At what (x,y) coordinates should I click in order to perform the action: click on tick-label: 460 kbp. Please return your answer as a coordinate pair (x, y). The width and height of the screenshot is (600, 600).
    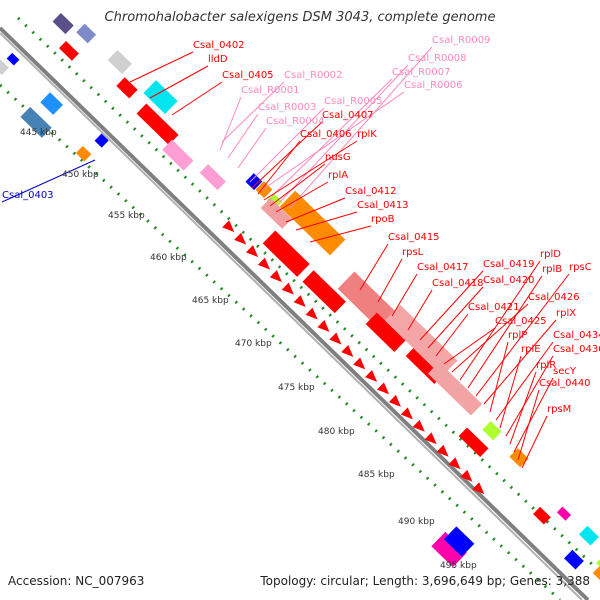
    Looking at the image, I should click on (168, 258).